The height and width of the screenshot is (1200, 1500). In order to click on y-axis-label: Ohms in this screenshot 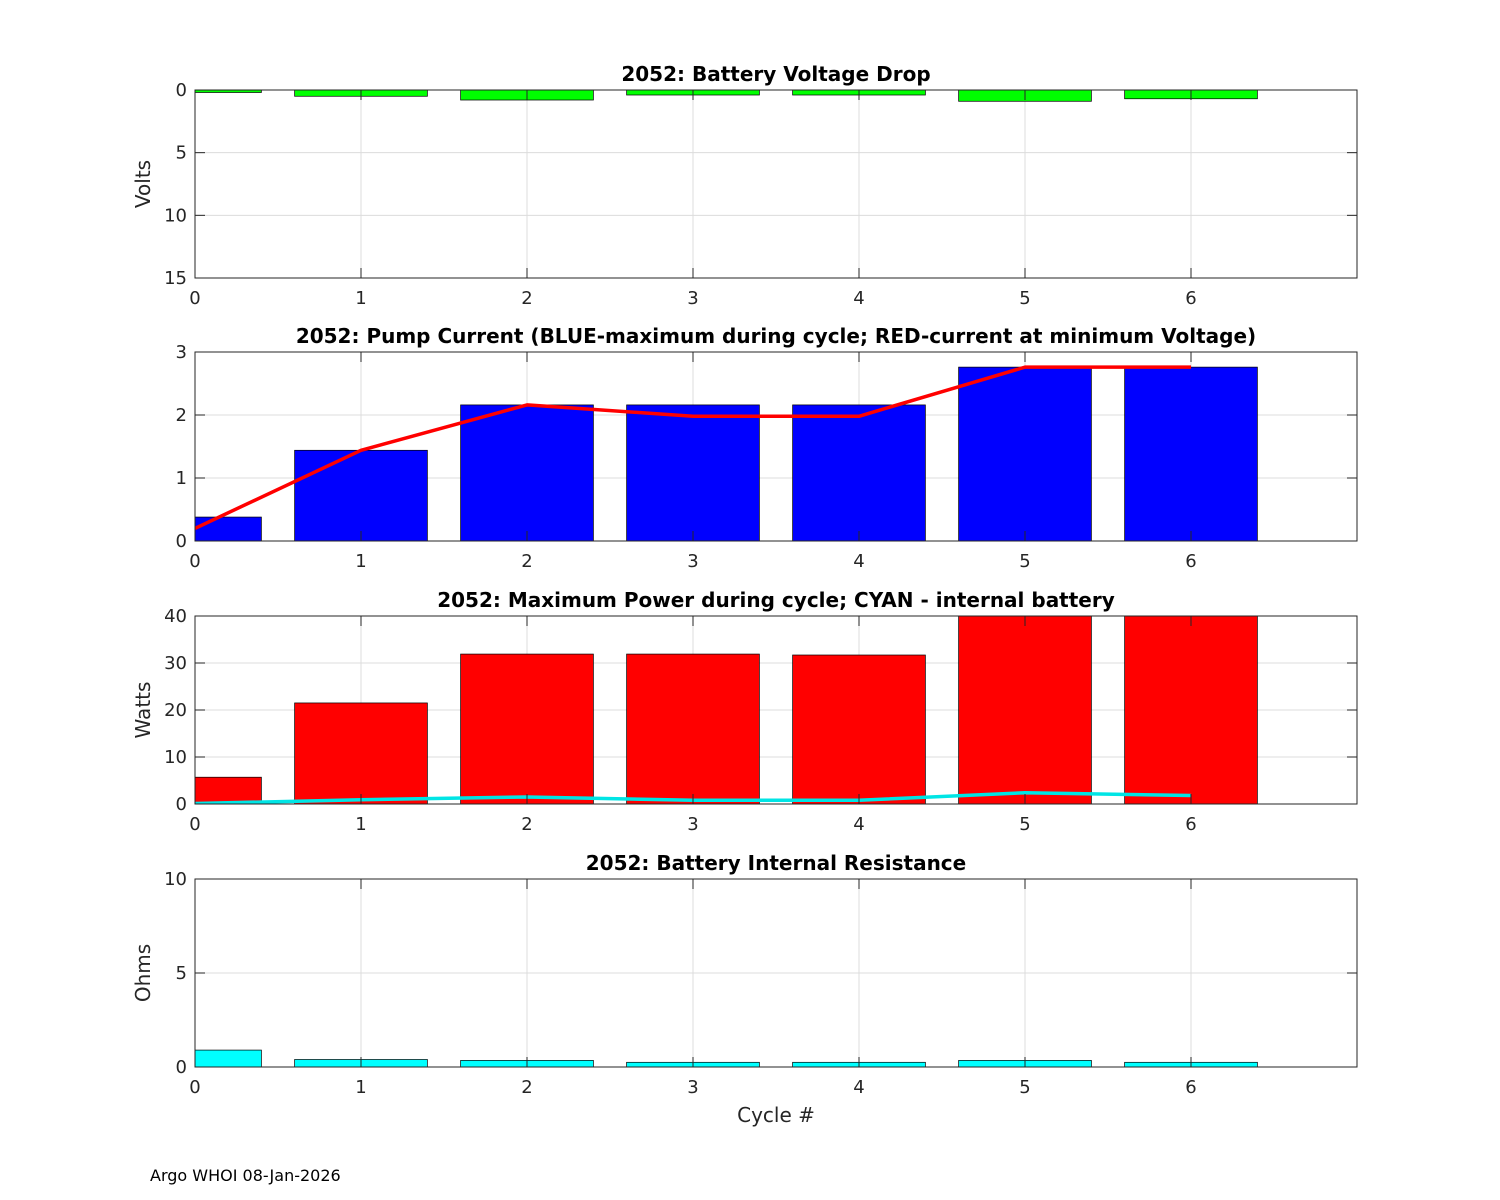, I will do `click(143, 973)`.